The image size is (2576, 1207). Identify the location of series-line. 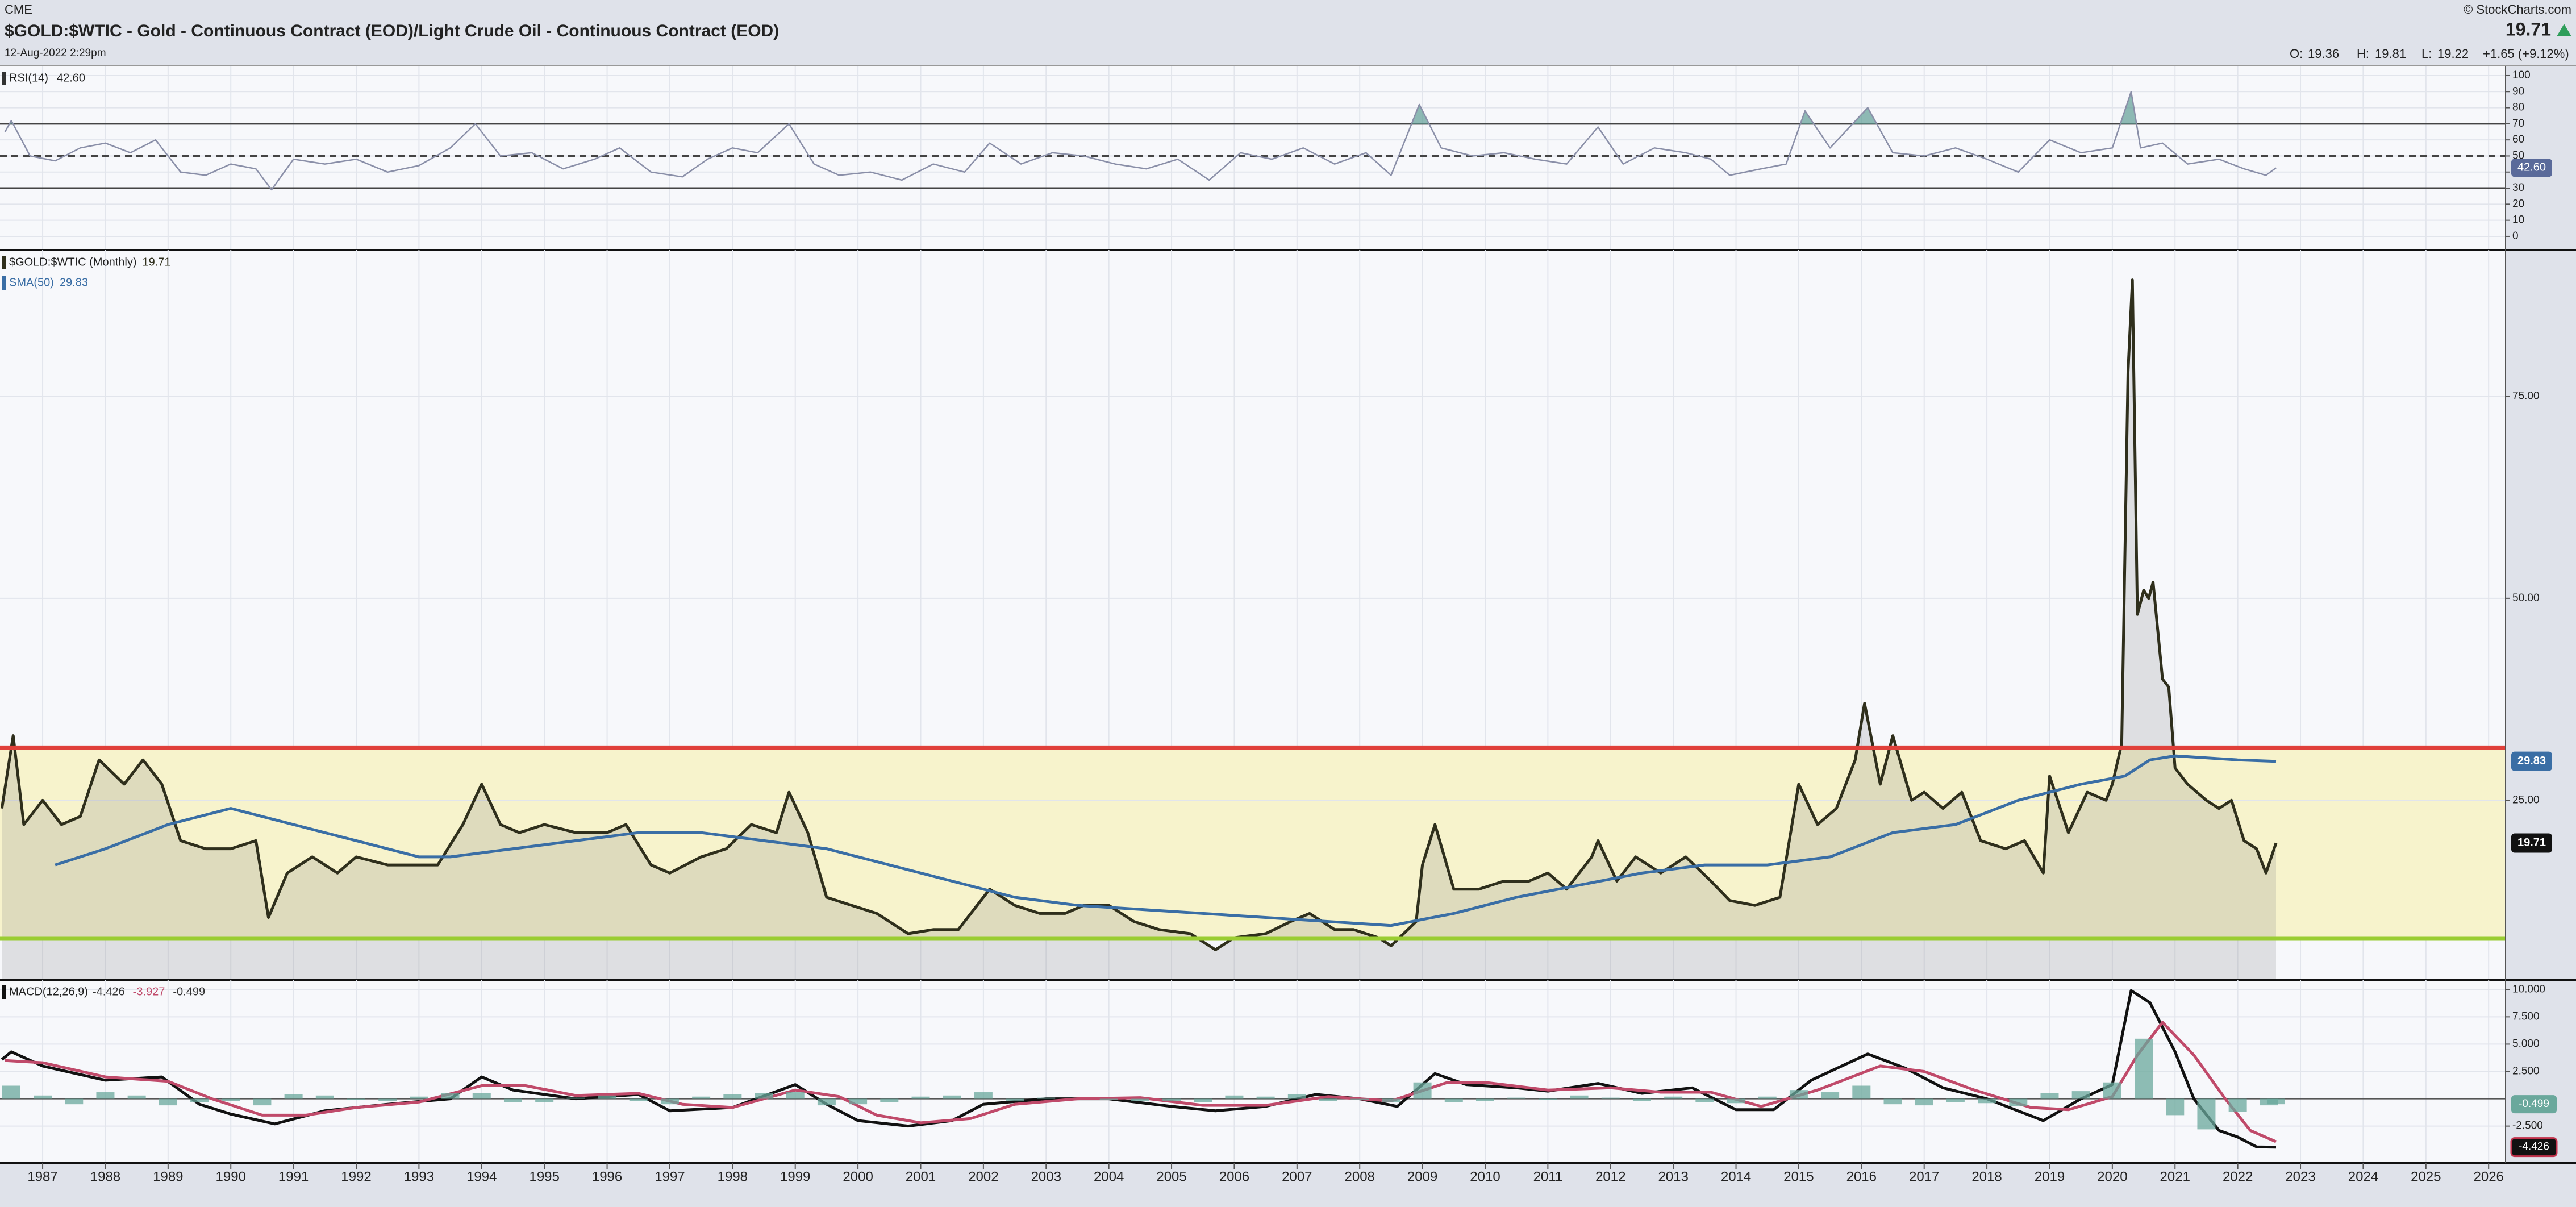
(1140, 141).